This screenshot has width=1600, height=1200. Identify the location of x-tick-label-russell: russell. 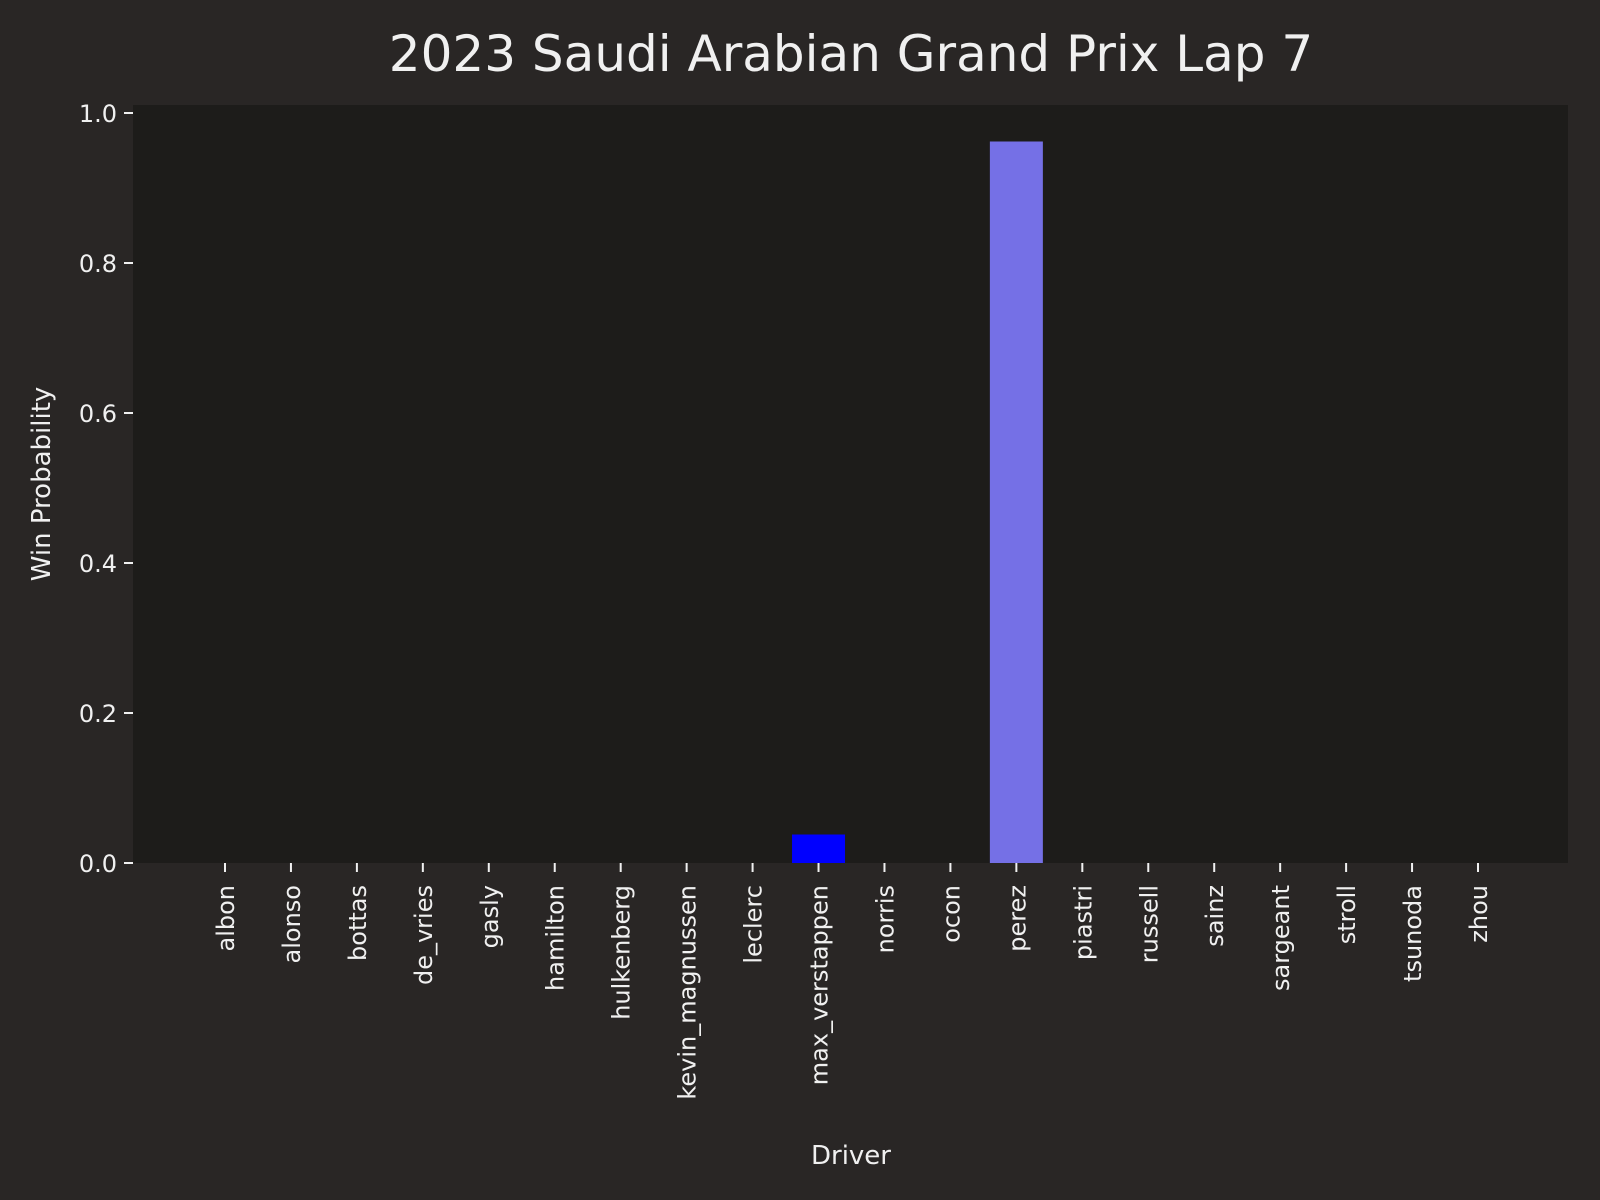
(1149, 924).